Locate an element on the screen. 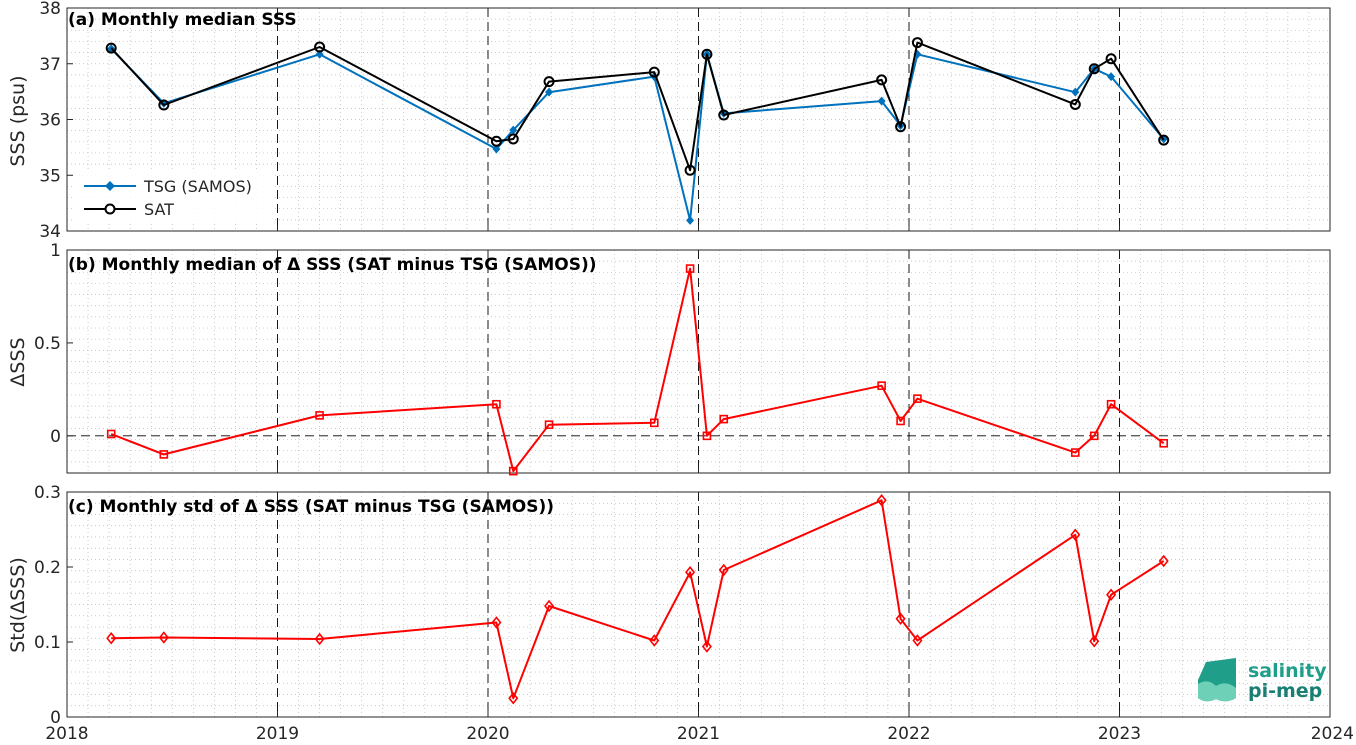 Image resolution: width=1356 pixels, height=745 pixels. legend: TSG (SAMOS) SAT is located at coordinates (174, 198).